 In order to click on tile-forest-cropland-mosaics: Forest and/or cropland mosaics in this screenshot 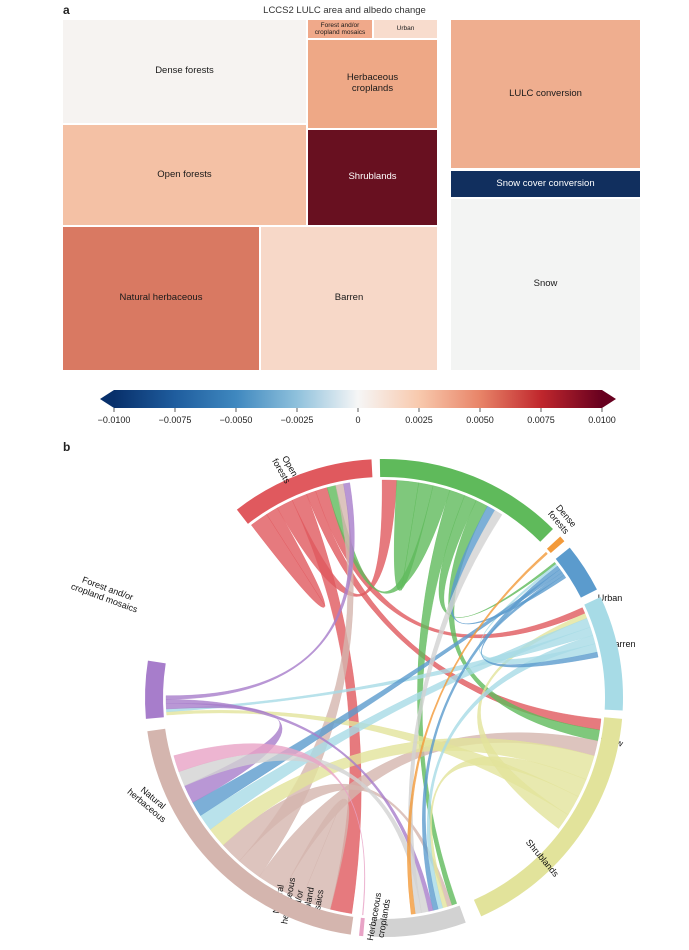, I will do `click(340, 29)`.